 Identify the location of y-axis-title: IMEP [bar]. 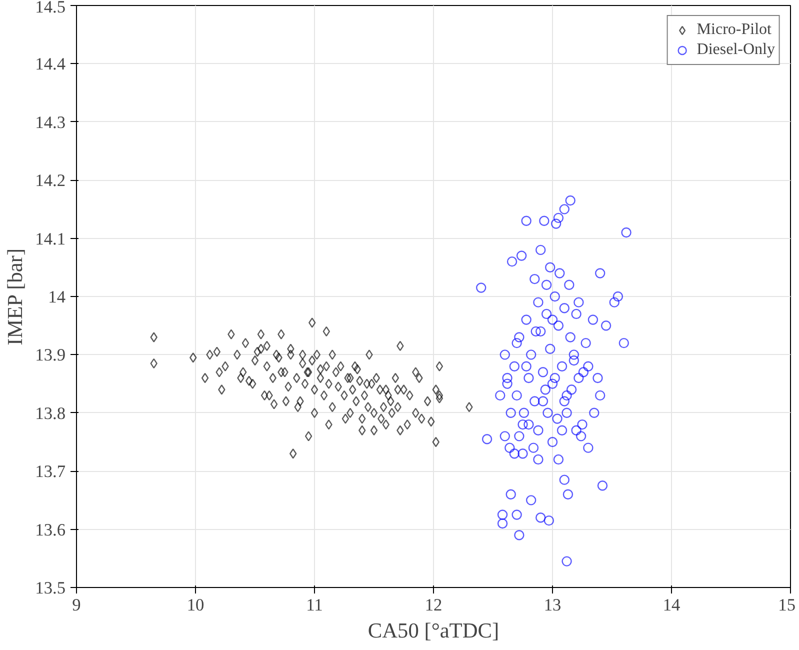
(15, 297).